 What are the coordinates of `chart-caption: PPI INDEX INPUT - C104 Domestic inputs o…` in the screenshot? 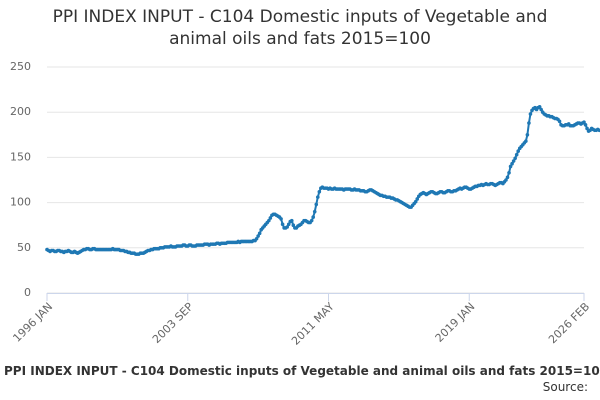 It's located at (302, 371).